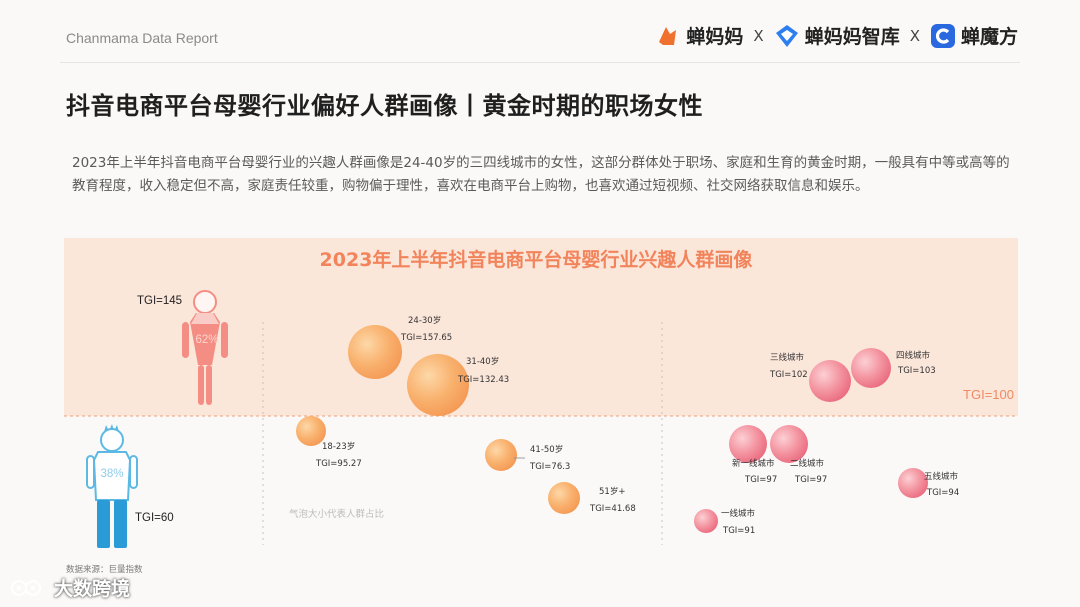 This screenshot has width=1080, height=607. What do you see at coordinates (206, 340) in the screenshot?
I see `female-share: 62%` at bounding box center [206, 340].